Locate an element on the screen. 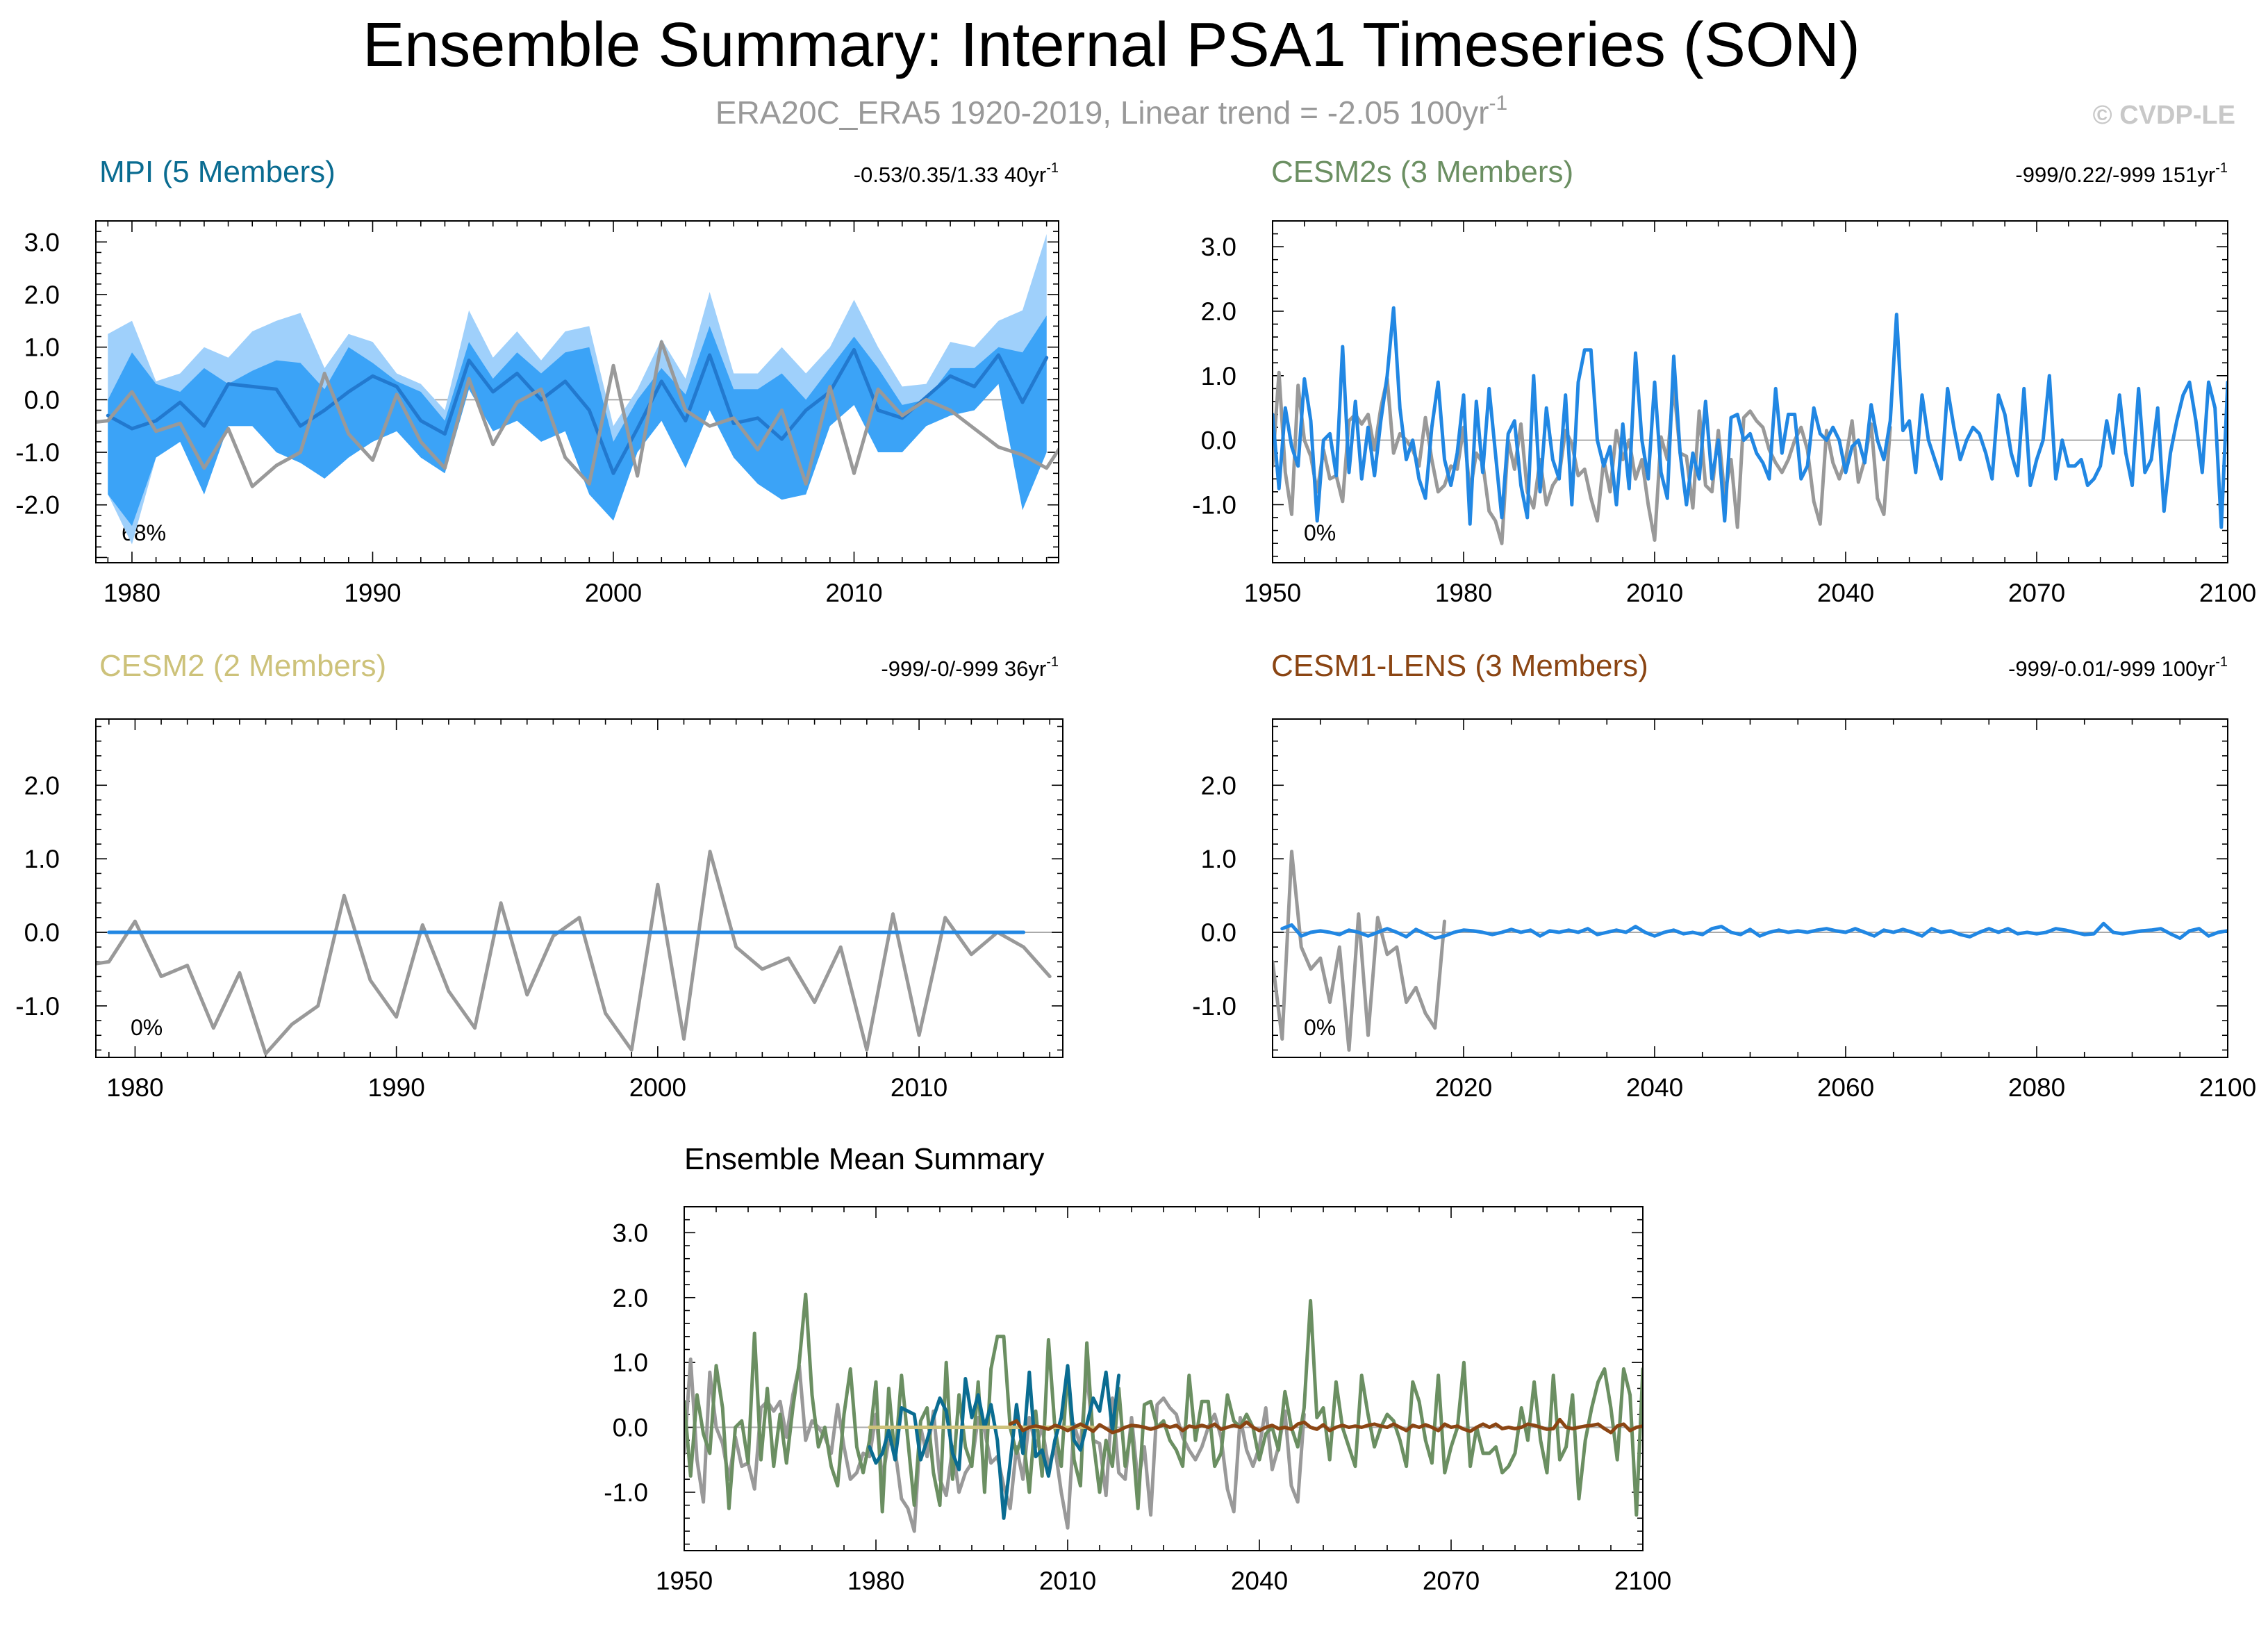 The height and width of the screenshot is (1634, 2268). panel-stats: -999/-0/-999 36yr-1 is located at coordinates (970, 667).